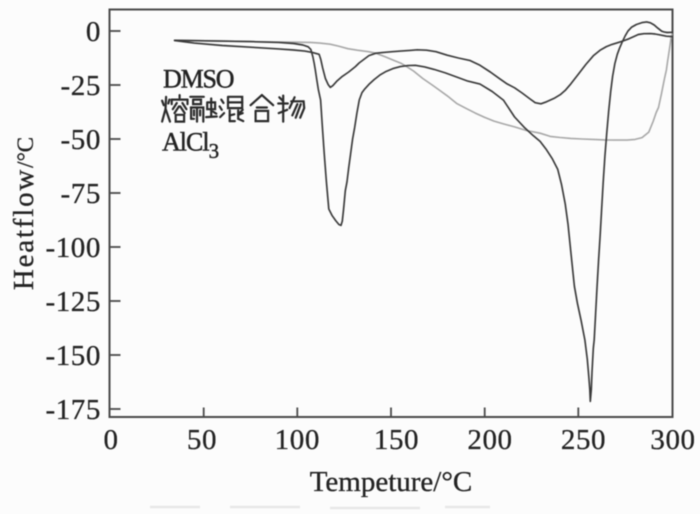  What do you see at coordinates (202, 440) in the screenshot?
I see `svg-text: 50` at bounding box center [202, 440].